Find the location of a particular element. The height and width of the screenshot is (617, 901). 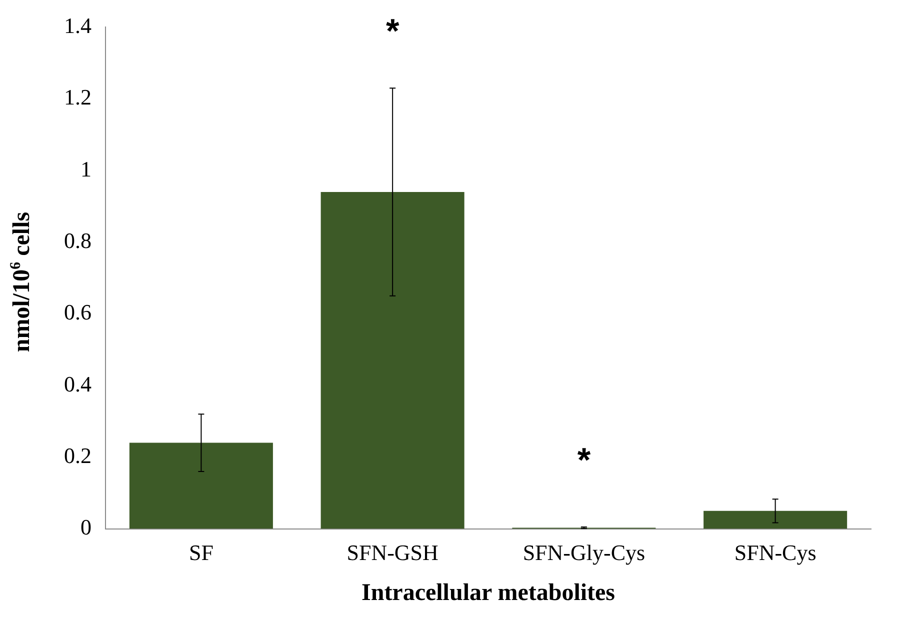

y-tick-label: 1.4 is located at coordinates (78, 25).